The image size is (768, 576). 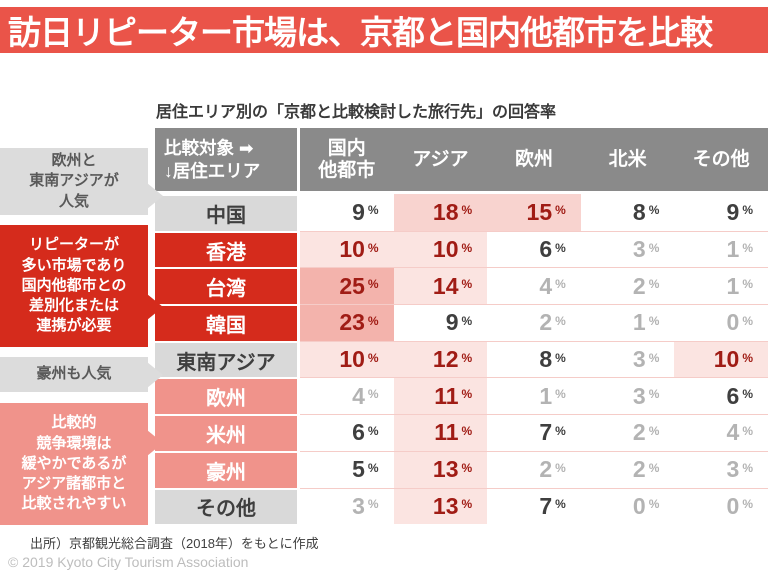 I want to click on annotation-text: 比較的 競争環境は 緩やかであるが アジア諸都市と 比較されやすい, so click(x=74, y=463).